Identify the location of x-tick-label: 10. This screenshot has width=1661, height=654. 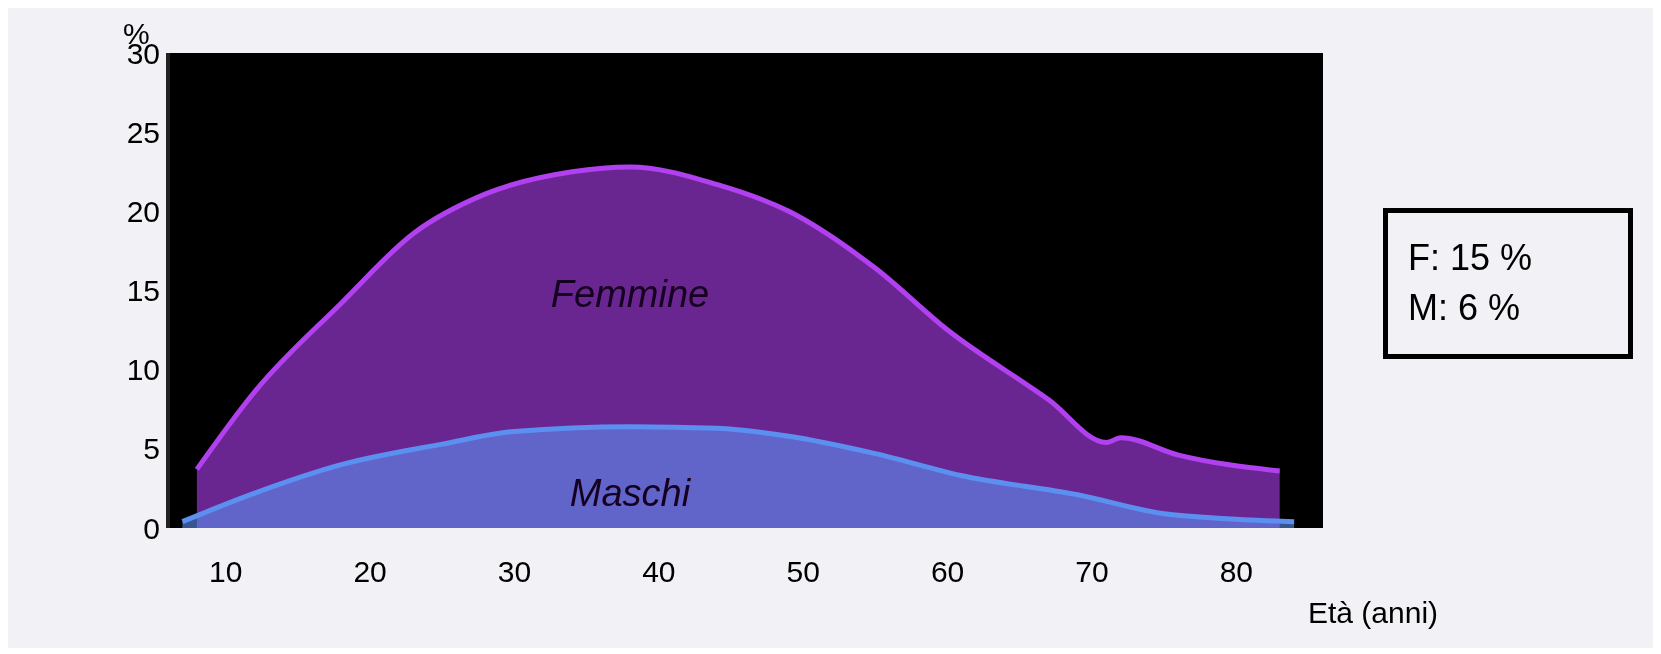
(226, 572).